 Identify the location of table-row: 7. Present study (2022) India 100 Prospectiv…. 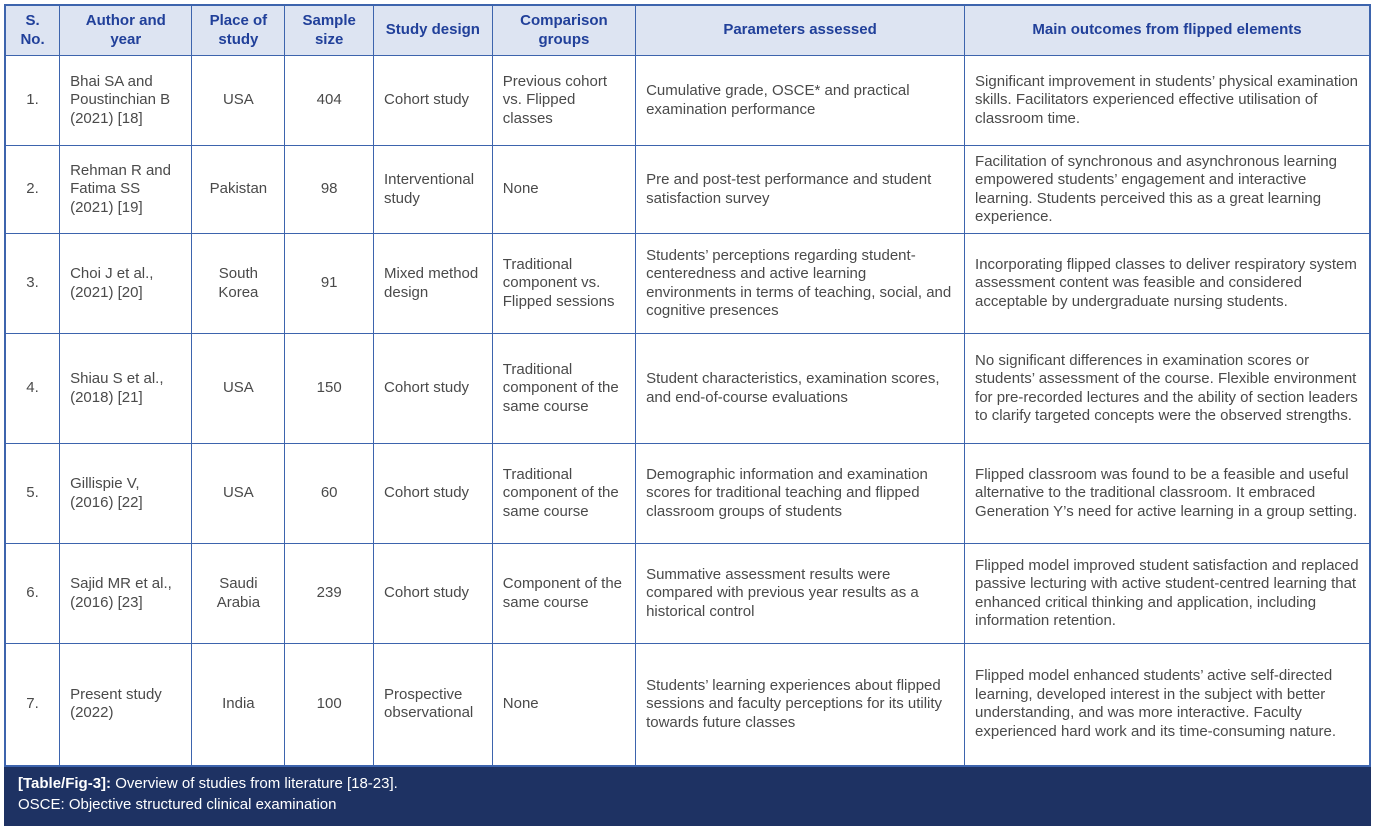
(687, 705).